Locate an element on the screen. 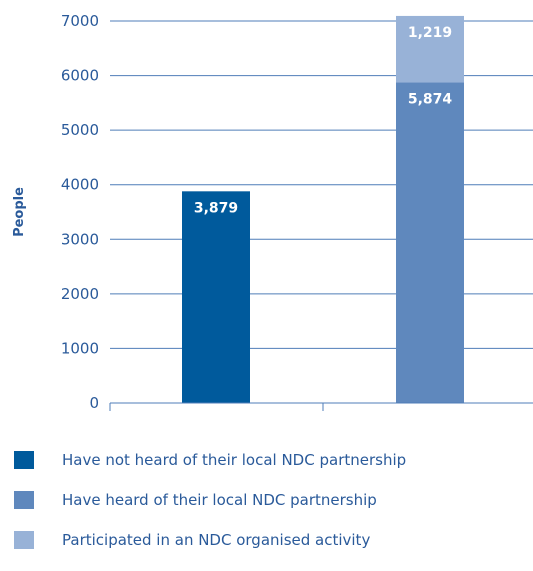 The image size is (533, 571). data-label-c1-s2: 1,219 is located at coordinates (430, 33).